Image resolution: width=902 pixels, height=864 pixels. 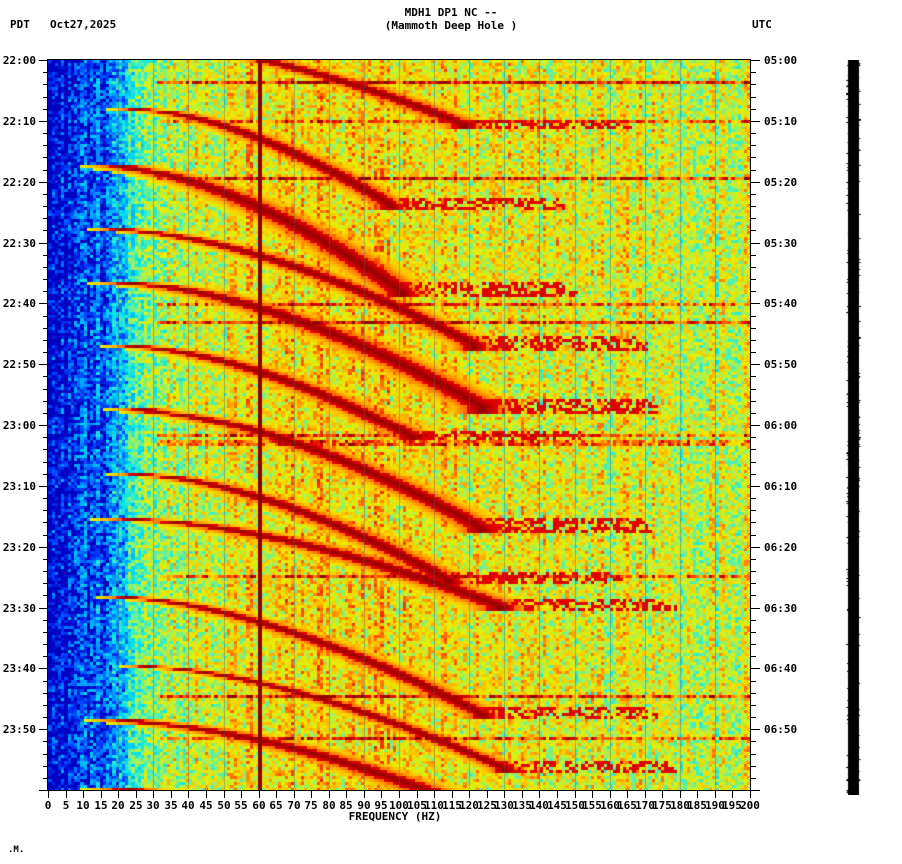 What do you see at coordinates (206, 805) in the screenshot?
I see `frequency-label: 45` at bounding box center [206, 805].